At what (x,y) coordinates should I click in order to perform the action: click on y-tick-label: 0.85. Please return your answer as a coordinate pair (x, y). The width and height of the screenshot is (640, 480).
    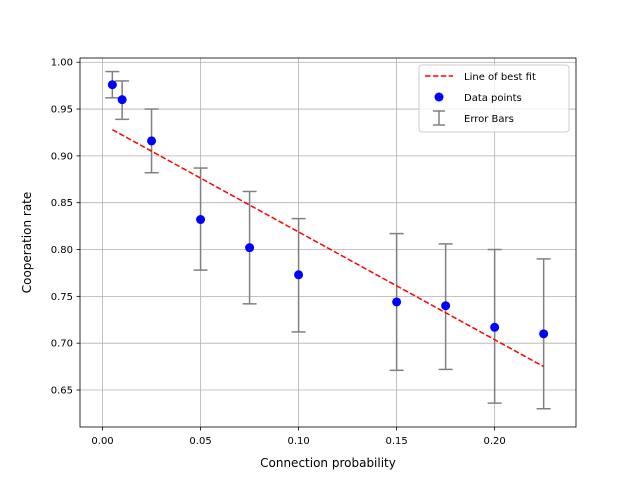
    Looking at the image, I should click on (62, 203).